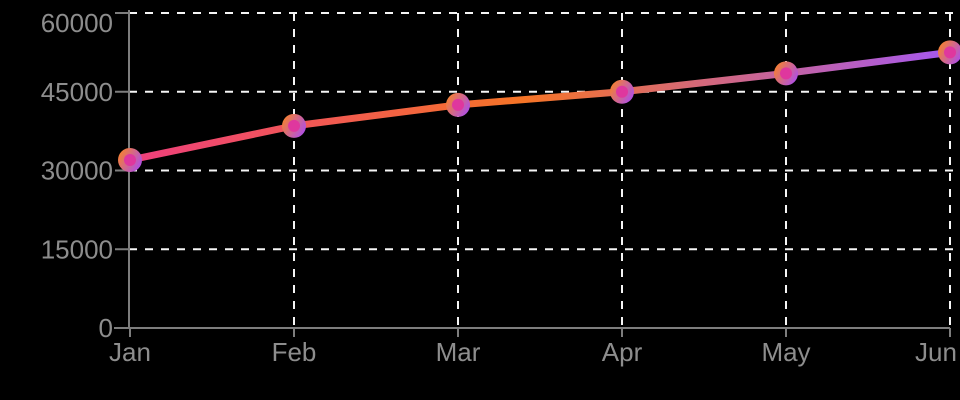  I want to click on x-tick-label: May, so click(785, 352).